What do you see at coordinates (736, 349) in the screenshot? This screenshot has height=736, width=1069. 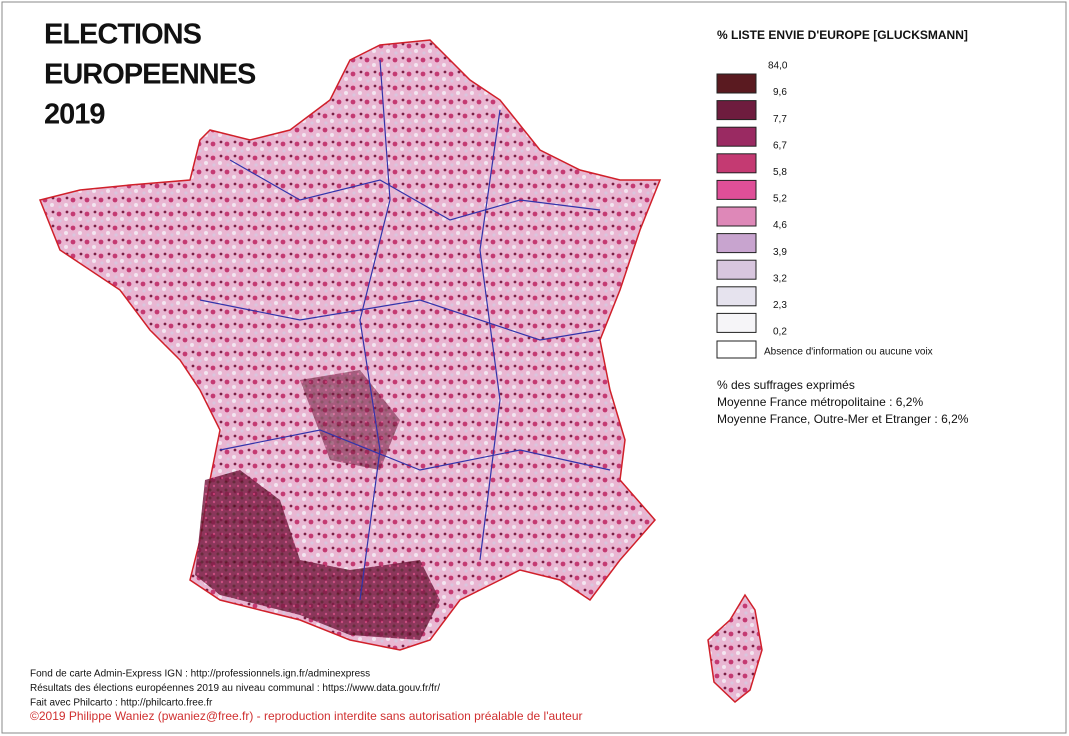 I see `no-data-swatch` at bounding box center [736, 349].